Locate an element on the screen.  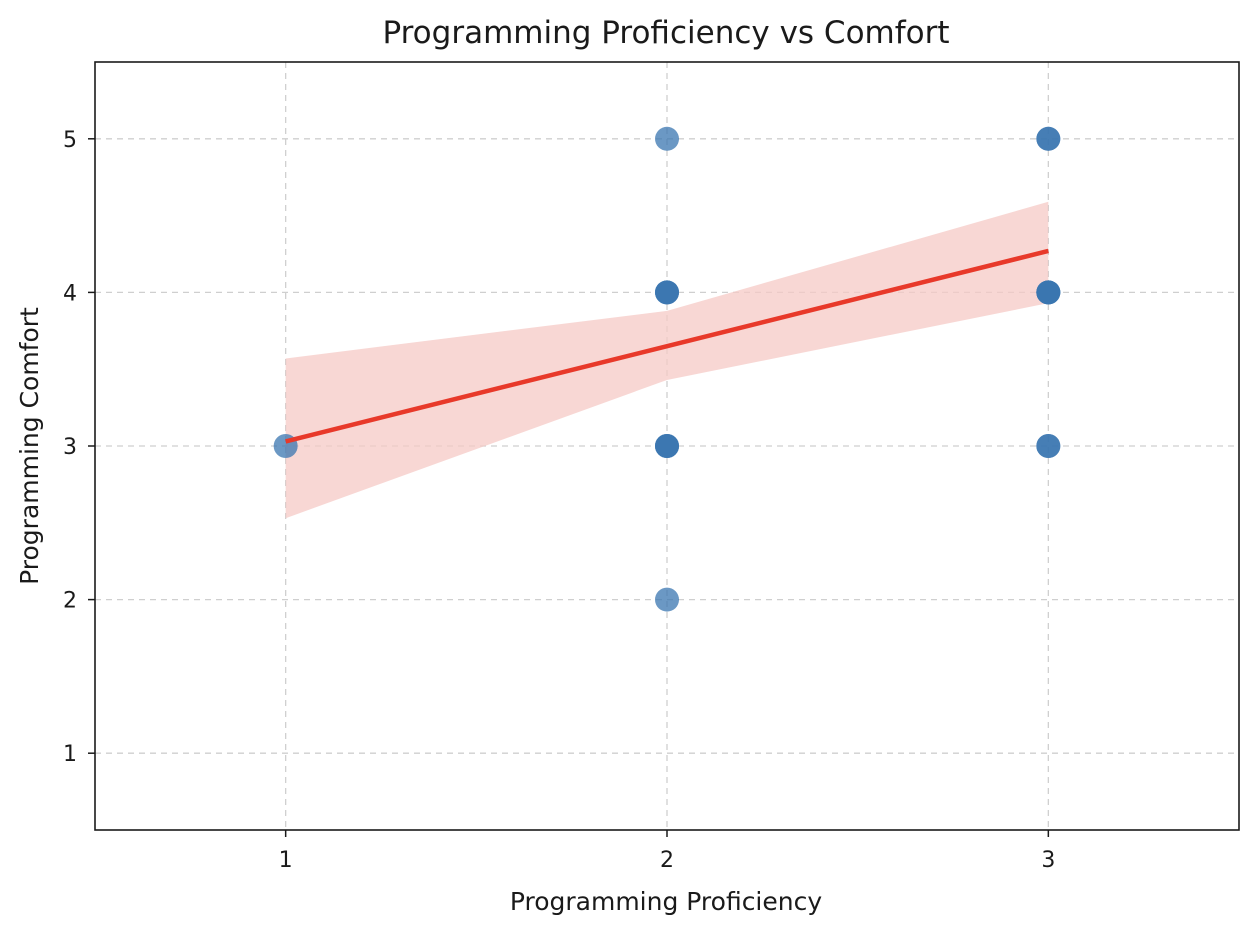
y-tick-label: 5 is located at coordinates (70, 140).